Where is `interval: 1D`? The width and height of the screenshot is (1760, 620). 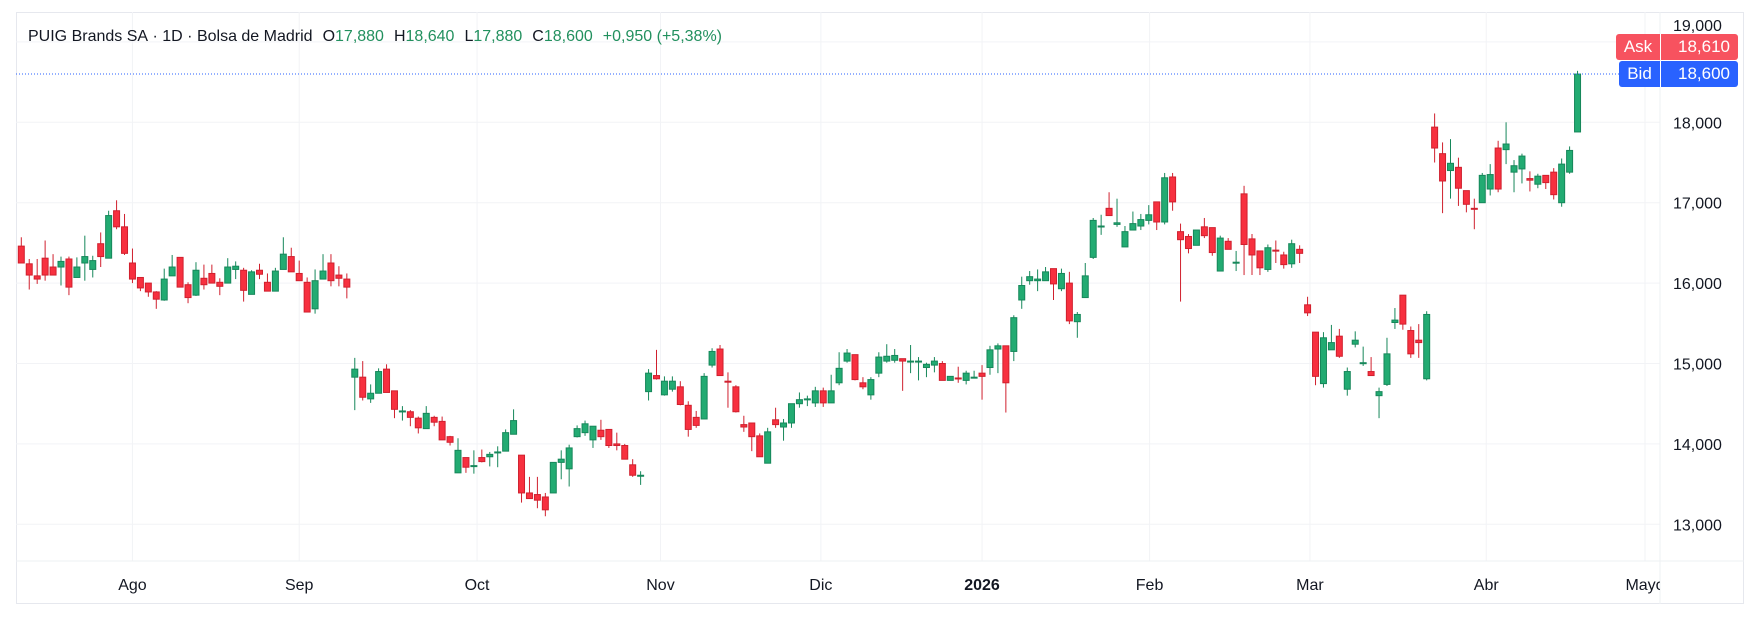 interval: 1D is located at coordinates (172, 36).